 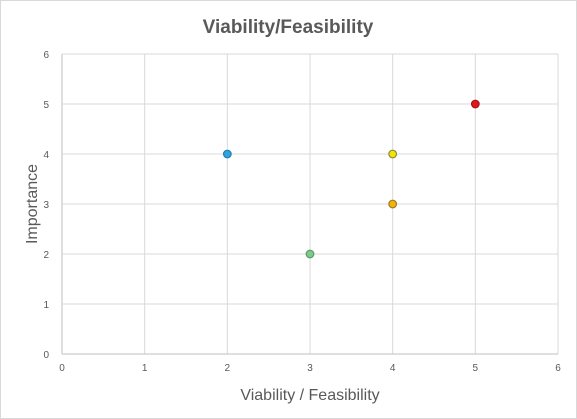 I want to click on x-tick-label: 1, so click(x=145, y=368).